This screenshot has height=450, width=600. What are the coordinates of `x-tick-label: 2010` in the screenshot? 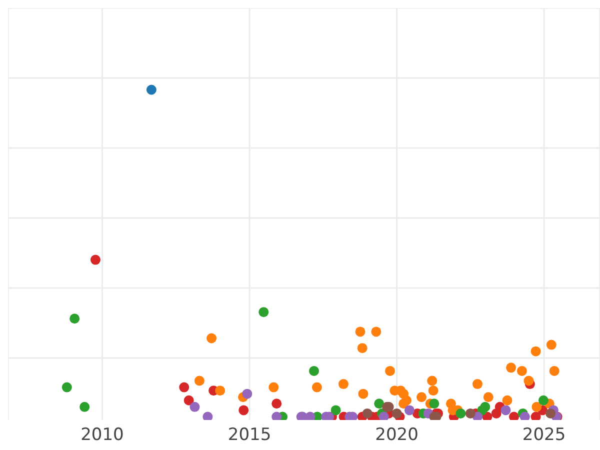 It's located at (102, 435).